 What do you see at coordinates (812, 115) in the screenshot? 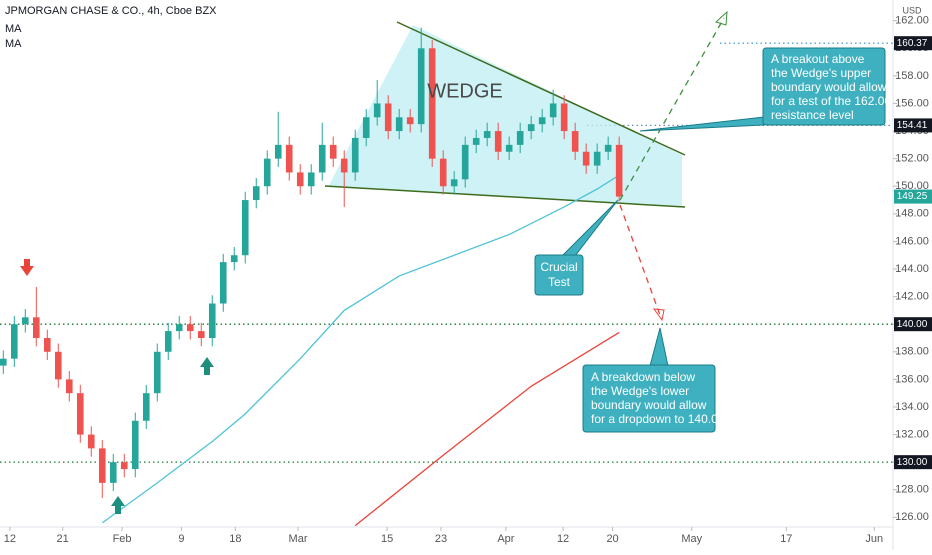
I see `callout-text: resistance level` at bounding box center [812, 115].